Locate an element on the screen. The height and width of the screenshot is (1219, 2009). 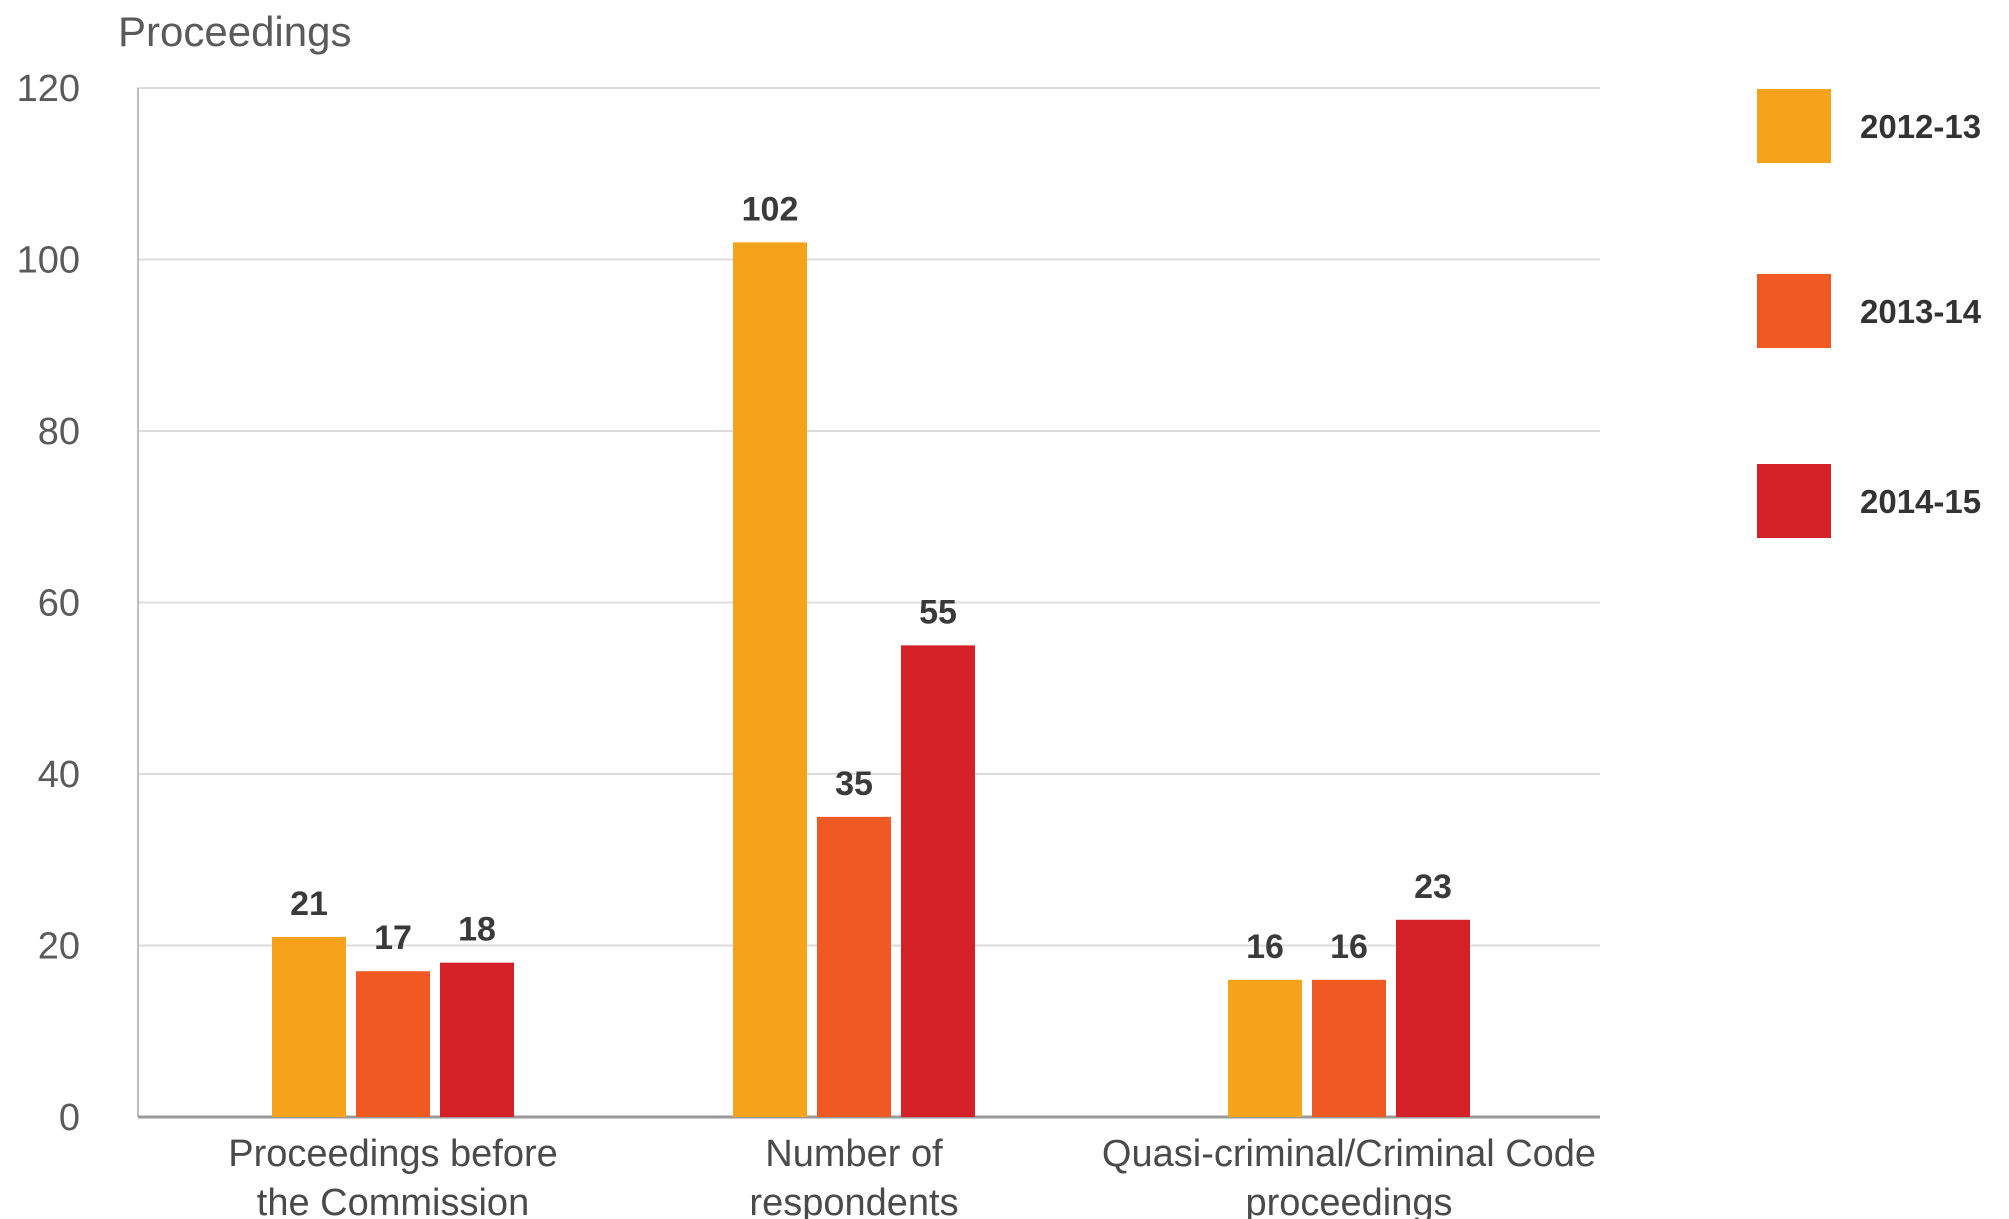
data-label: 55 is located at coordinates (938, 612).